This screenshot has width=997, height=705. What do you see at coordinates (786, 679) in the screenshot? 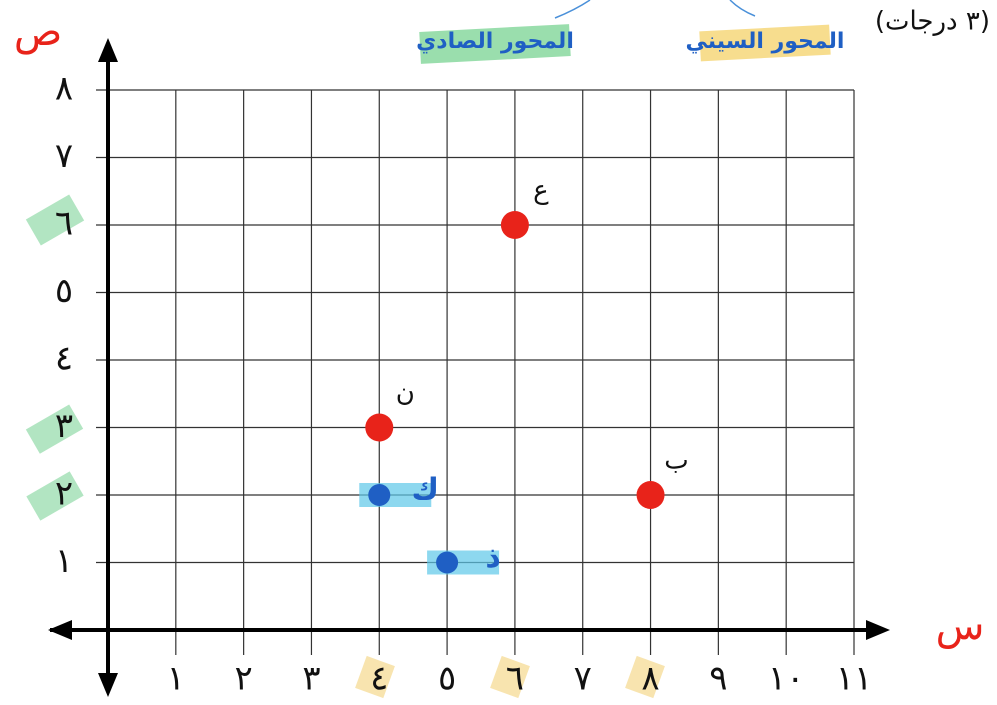
I see `x-tick-label: ١٠` at bounding box center [786, 679].